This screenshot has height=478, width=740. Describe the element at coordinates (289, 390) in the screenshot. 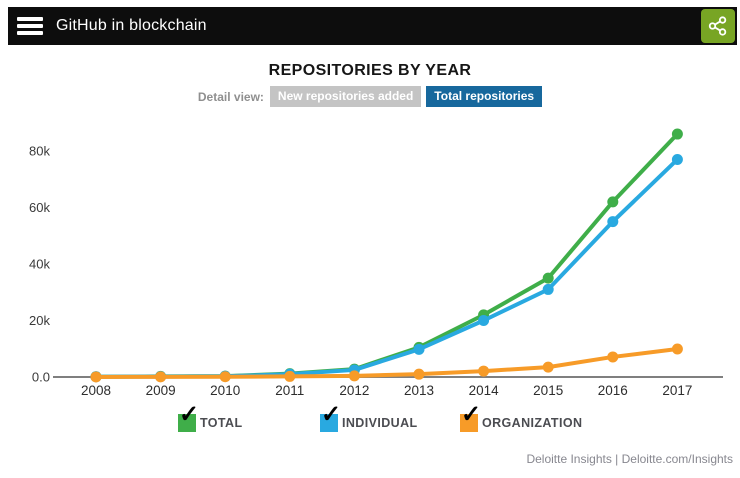

I see `x-axis-tick: 2011` at that location.